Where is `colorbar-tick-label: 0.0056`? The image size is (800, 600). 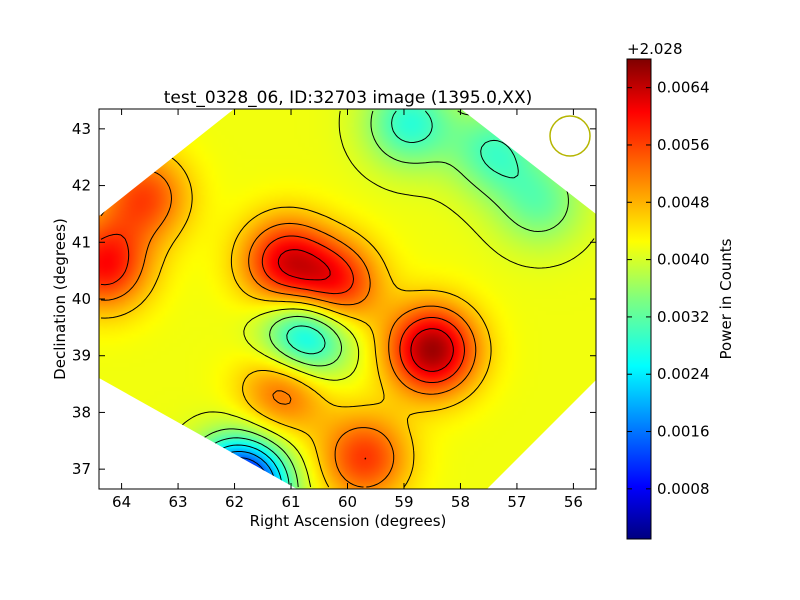 colorbar-tick-label: 0.0056 is located at coordinates (683, 145).